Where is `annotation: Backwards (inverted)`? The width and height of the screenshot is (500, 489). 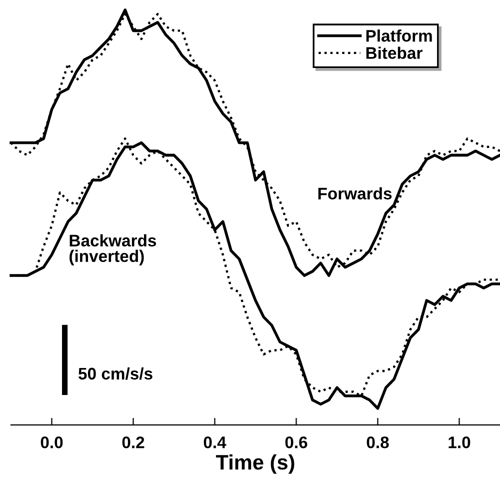
annotation: Backwards (inverted) is located at coordinates (113, 250).